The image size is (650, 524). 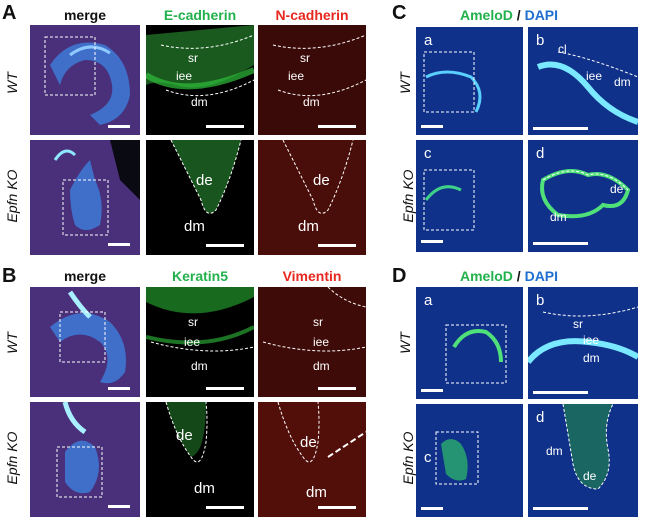 What do you see at coordinates (486, 15) in the screenshot?
I see `header-c-amelod: AmeloD` at bounding box center [486, 15].